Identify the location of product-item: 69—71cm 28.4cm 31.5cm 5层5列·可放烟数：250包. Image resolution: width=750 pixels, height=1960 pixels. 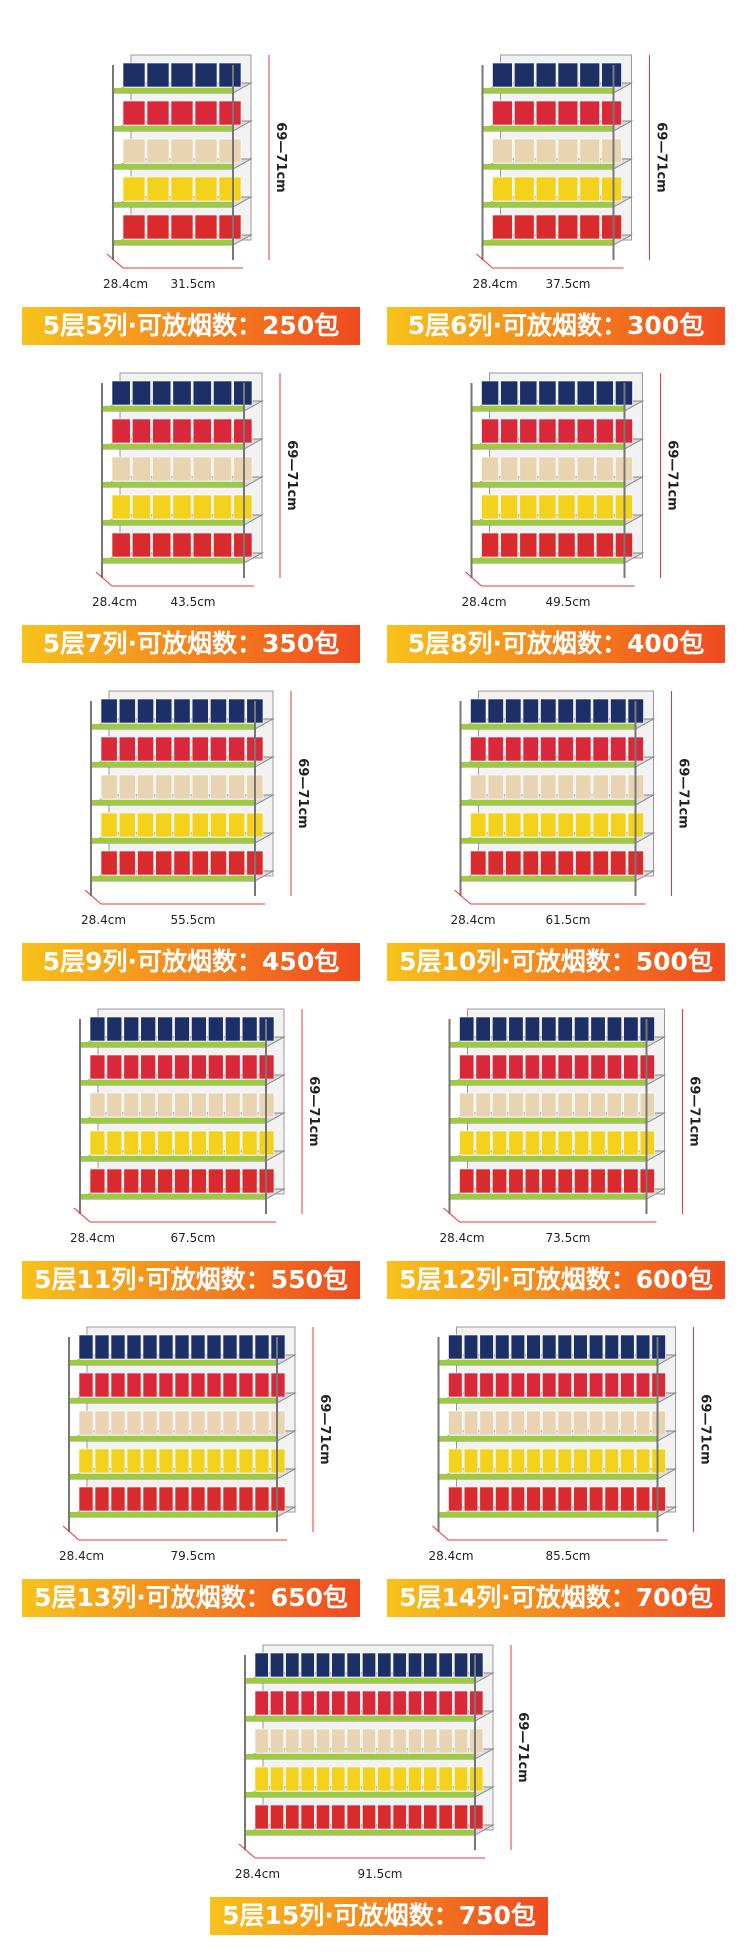
(191, 199).